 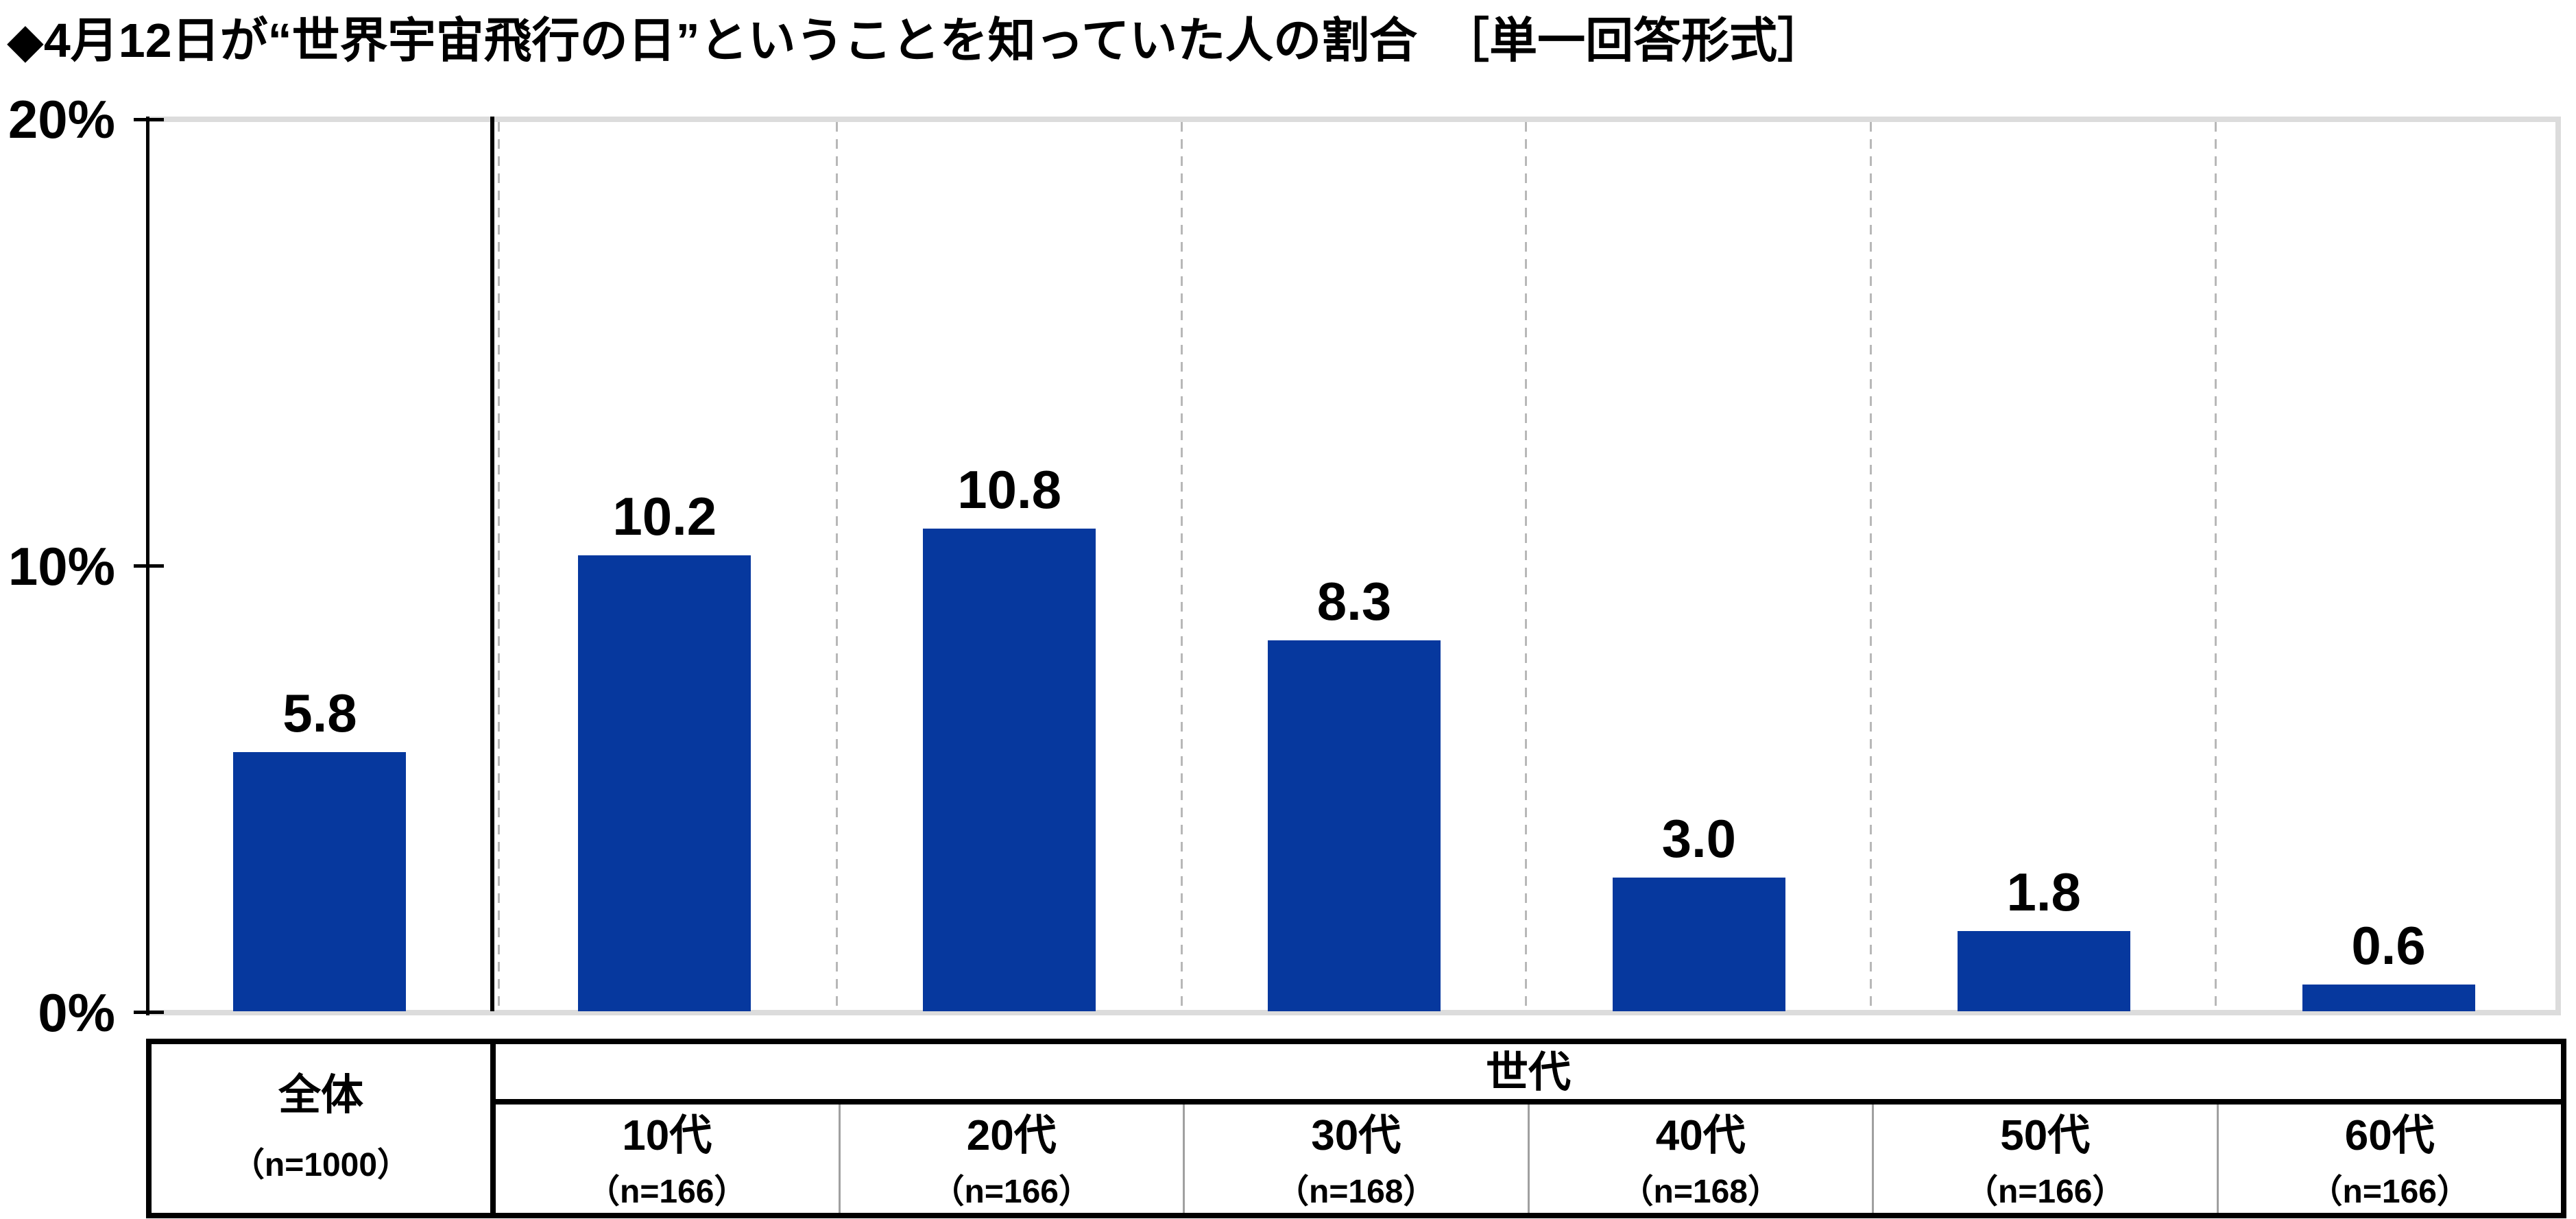 I want to click on category-label: 20代, so click(x=1012, y=1135).